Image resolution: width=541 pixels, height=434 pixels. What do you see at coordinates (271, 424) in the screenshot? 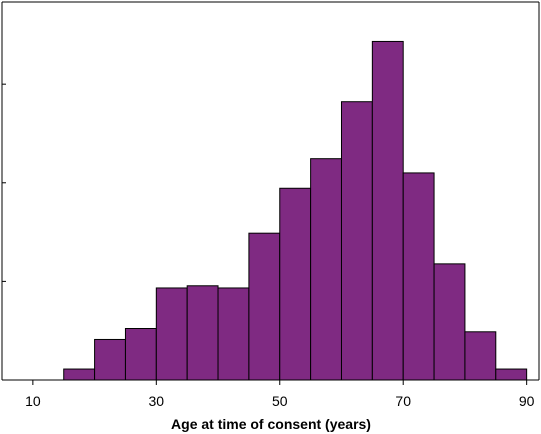
I see `x-axis-title: Age at time of consent (years)` at bounding box center [271, 424].